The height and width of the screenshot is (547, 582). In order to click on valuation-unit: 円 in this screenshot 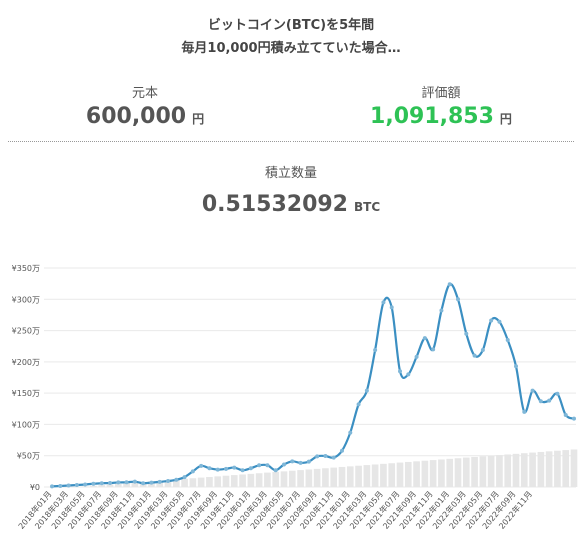, I will do `click(505, 119)`.